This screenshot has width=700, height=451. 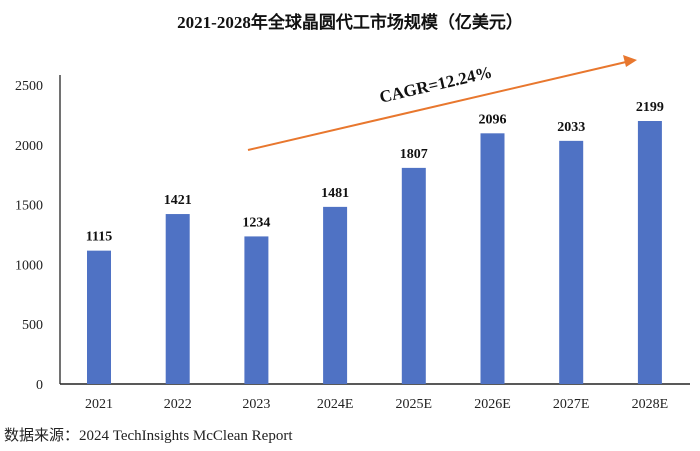 I want to click on x-tick-label: 2021, so click(x=99, y=404).